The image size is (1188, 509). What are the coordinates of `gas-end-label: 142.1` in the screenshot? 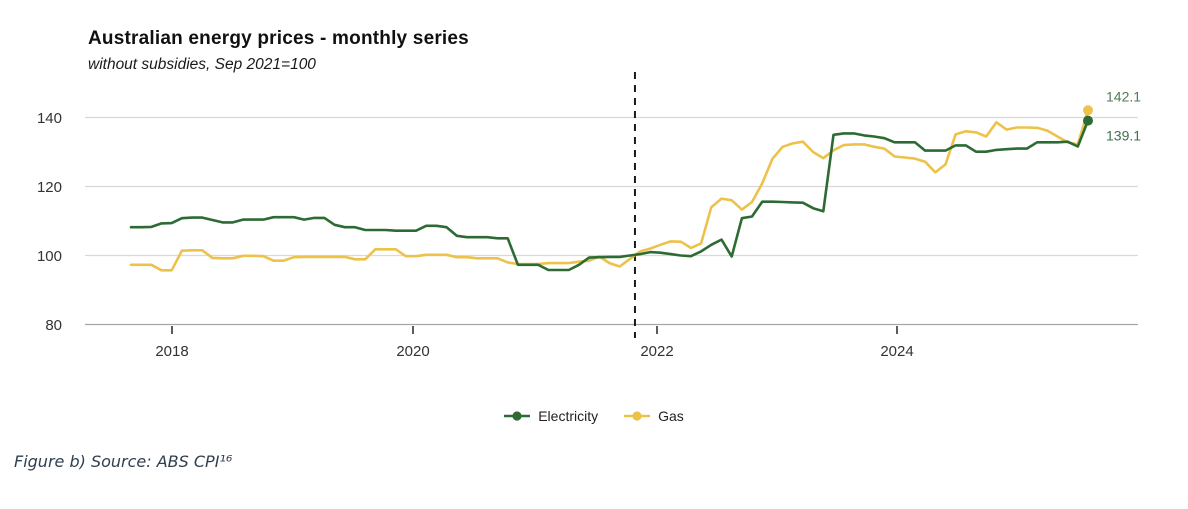 It's located at (1123, 96).